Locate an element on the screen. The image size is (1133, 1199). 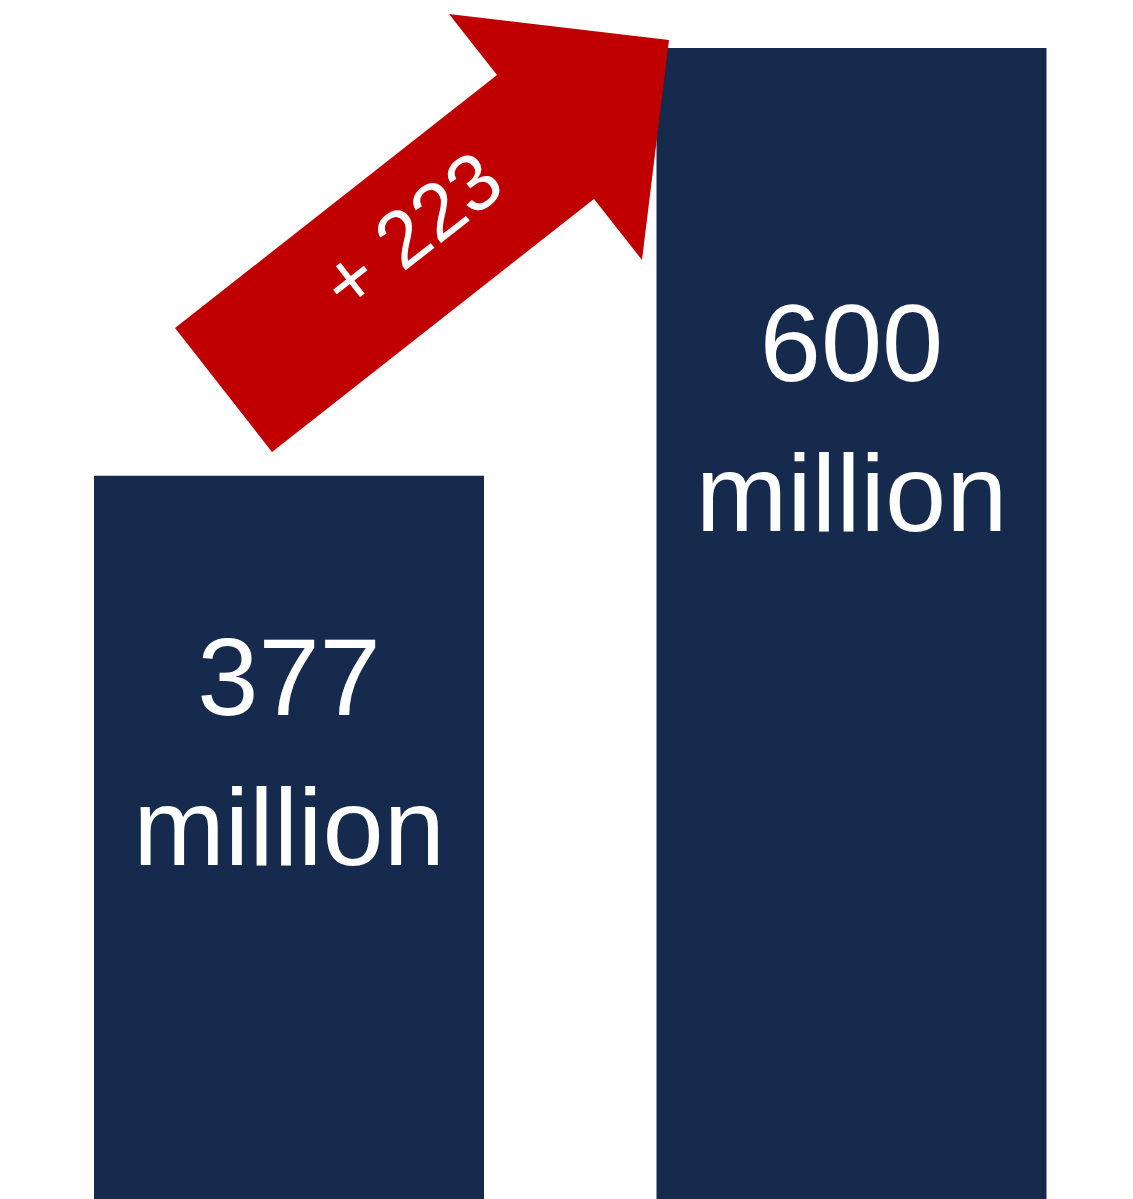
data-label: 377 million is located at coordinates (289, 751).